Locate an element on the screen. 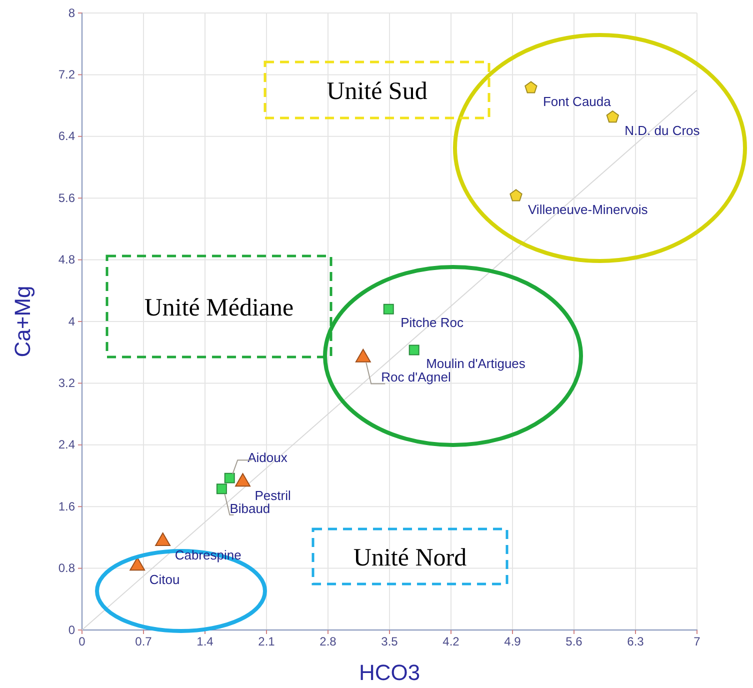 The height and width of the screenshot is (688, 753). y-tick-label: 4 is located at coordinates (72, 321).